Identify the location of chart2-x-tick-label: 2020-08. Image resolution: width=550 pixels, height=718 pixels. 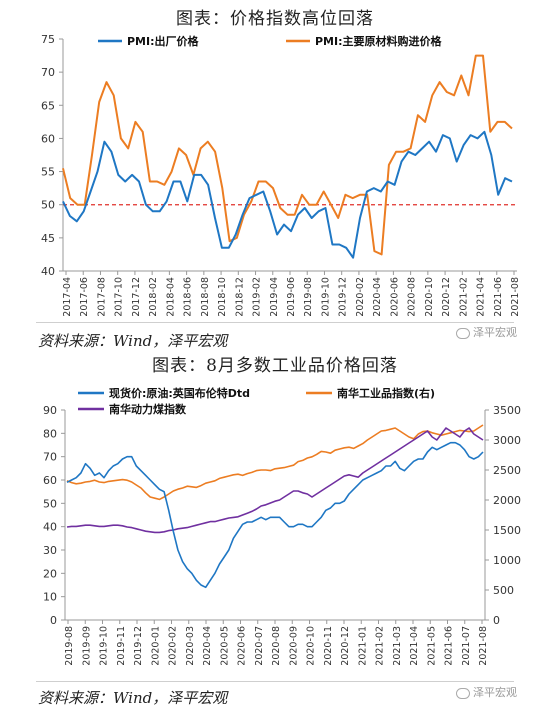
(276, 646).